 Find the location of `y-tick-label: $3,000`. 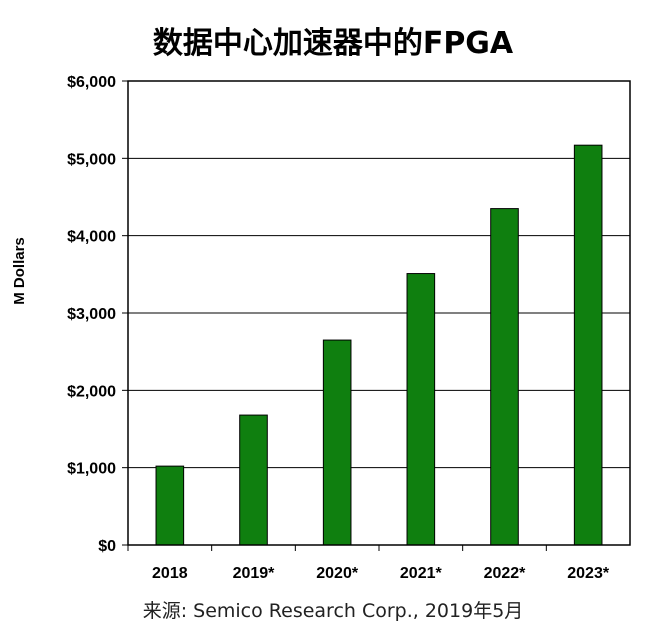

y-tick-label: $3,000 is located at coordinates (91, 314).